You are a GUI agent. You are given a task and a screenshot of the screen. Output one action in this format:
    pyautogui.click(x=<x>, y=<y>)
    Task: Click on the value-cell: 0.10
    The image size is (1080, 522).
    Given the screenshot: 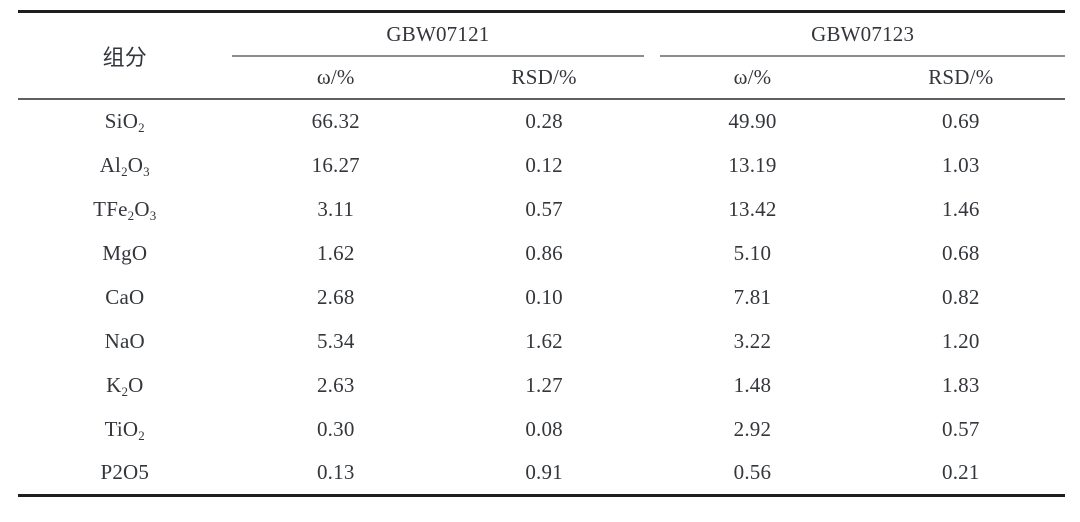 What is the action you would take?
    pyautogui.click(x=544, y=296)
    